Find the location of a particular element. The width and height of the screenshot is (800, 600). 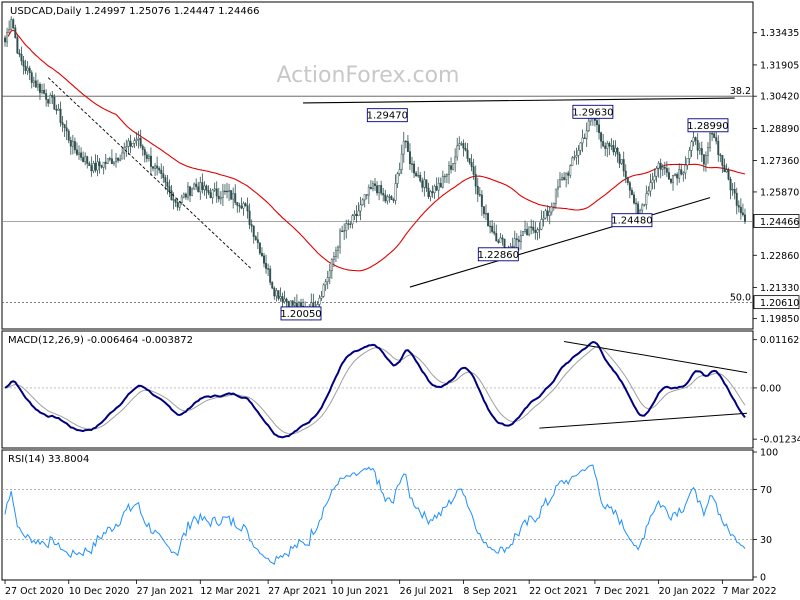

price-label: 1.28990 is located at coordinates (708, 125).